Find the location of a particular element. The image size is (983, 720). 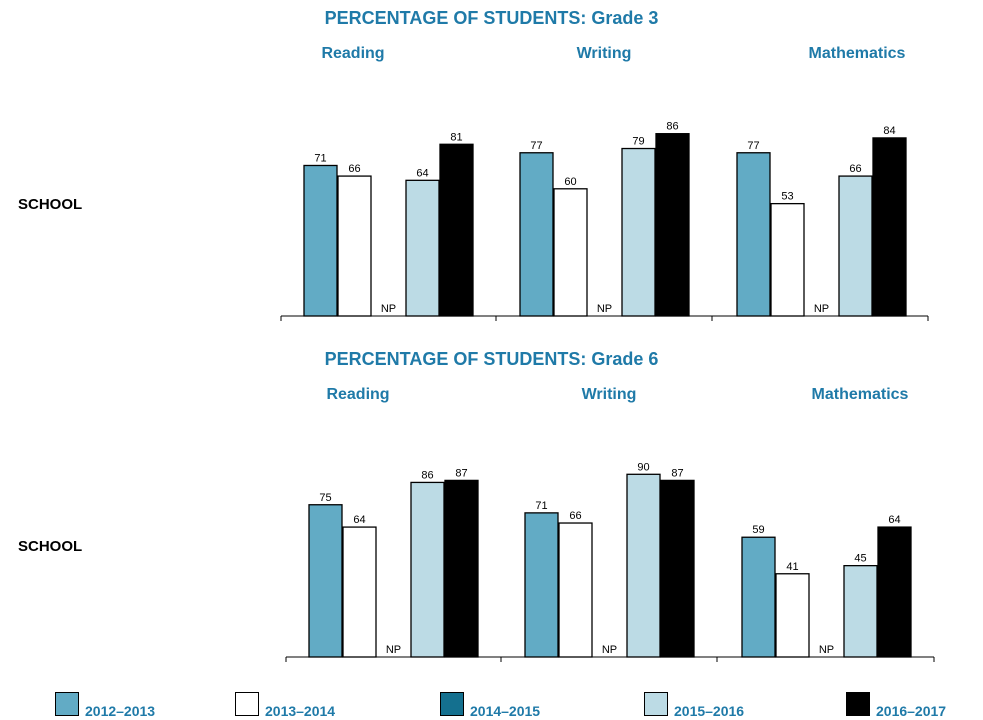

legend-label: 2014–2015 is located at coordinates (505, 711).